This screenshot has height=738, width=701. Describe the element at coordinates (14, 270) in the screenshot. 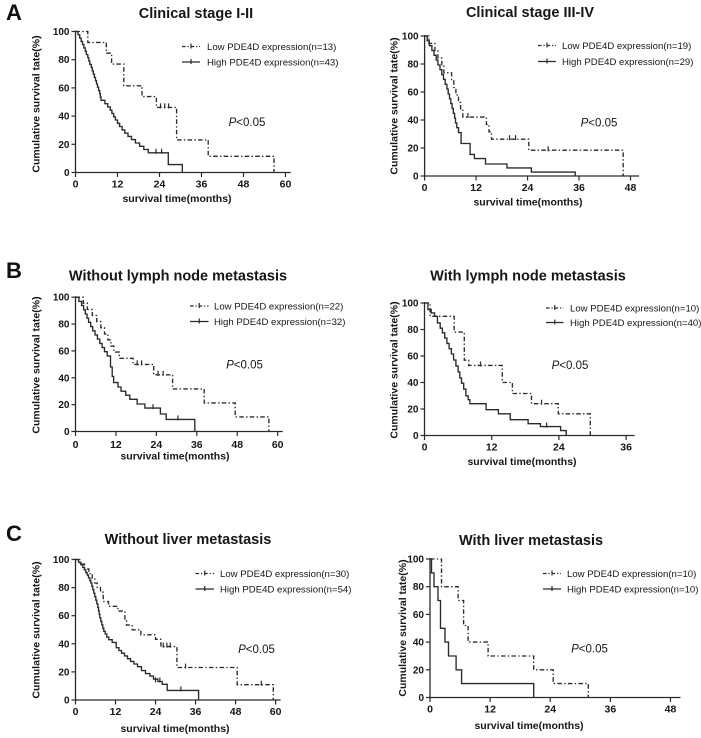

I see `panel-label-b: B` at that location.